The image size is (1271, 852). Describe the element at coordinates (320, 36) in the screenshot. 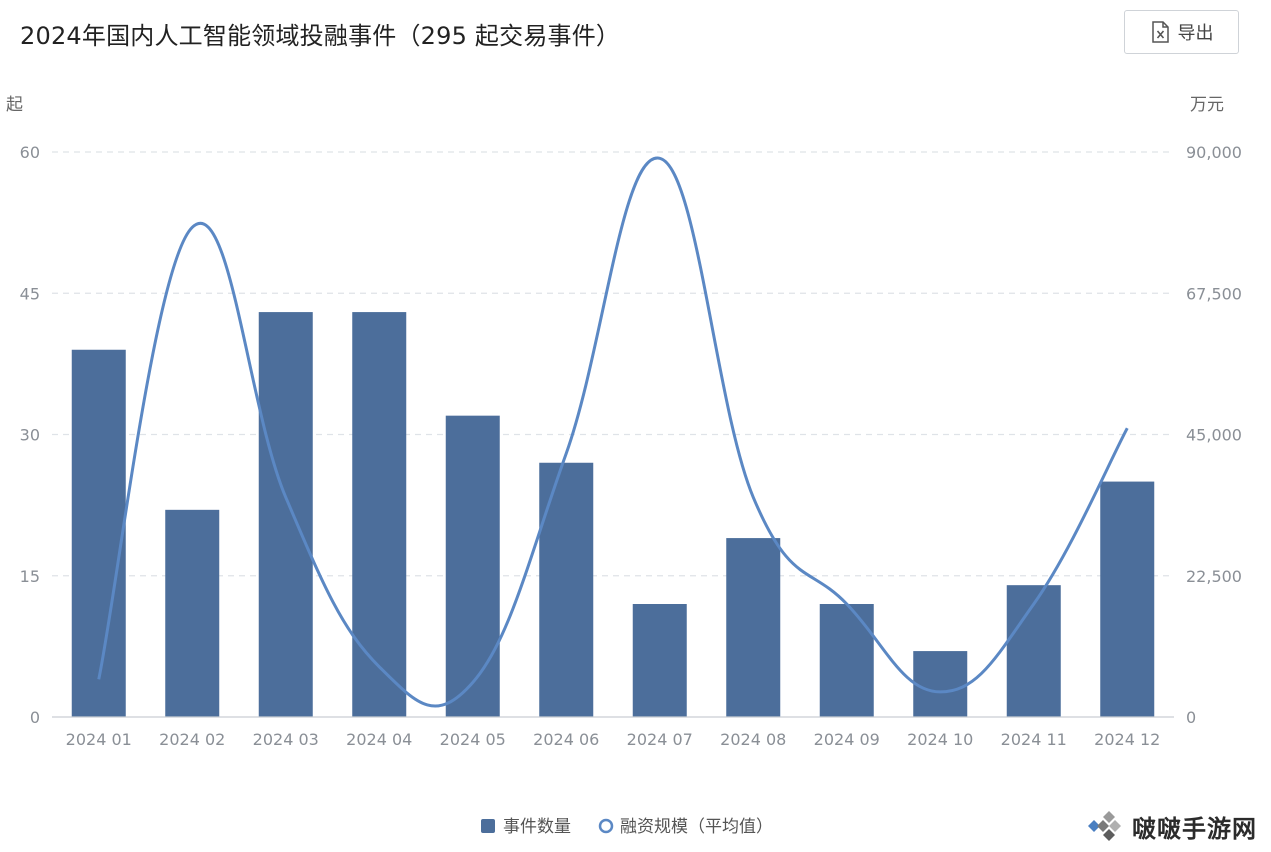

I see `chart-title: 2024年国内人工智能领域投融事件（295 起交易事件）` at that location.